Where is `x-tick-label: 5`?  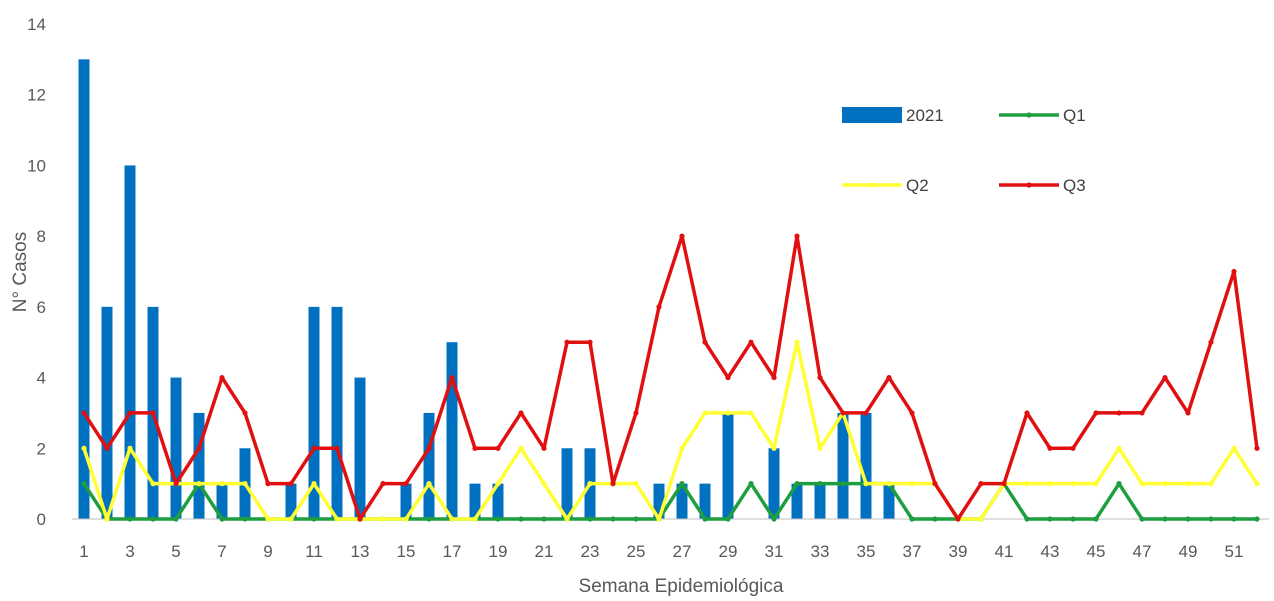 x-tick-label: 5 is located at coordinates (175, 551).